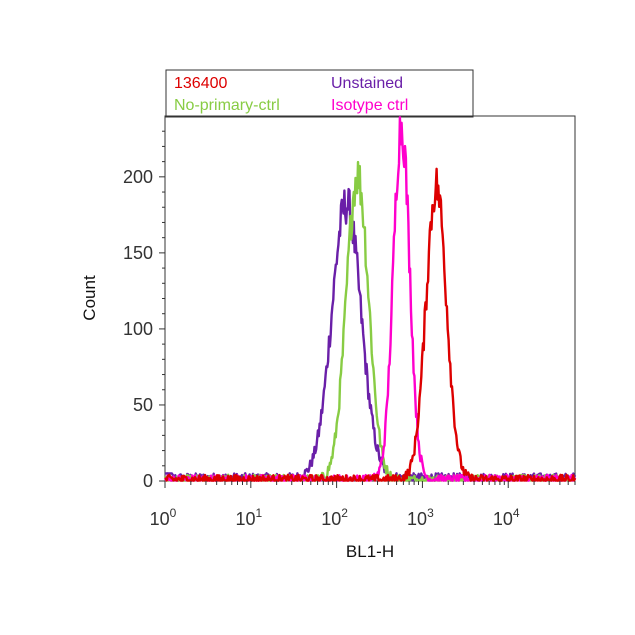 This screenshot has height=635, width=635. What do you see at coordinates (248, 517) in the screenshot?
I see `x-tick-label-10: 10¹` at bounding box center [248, 517].